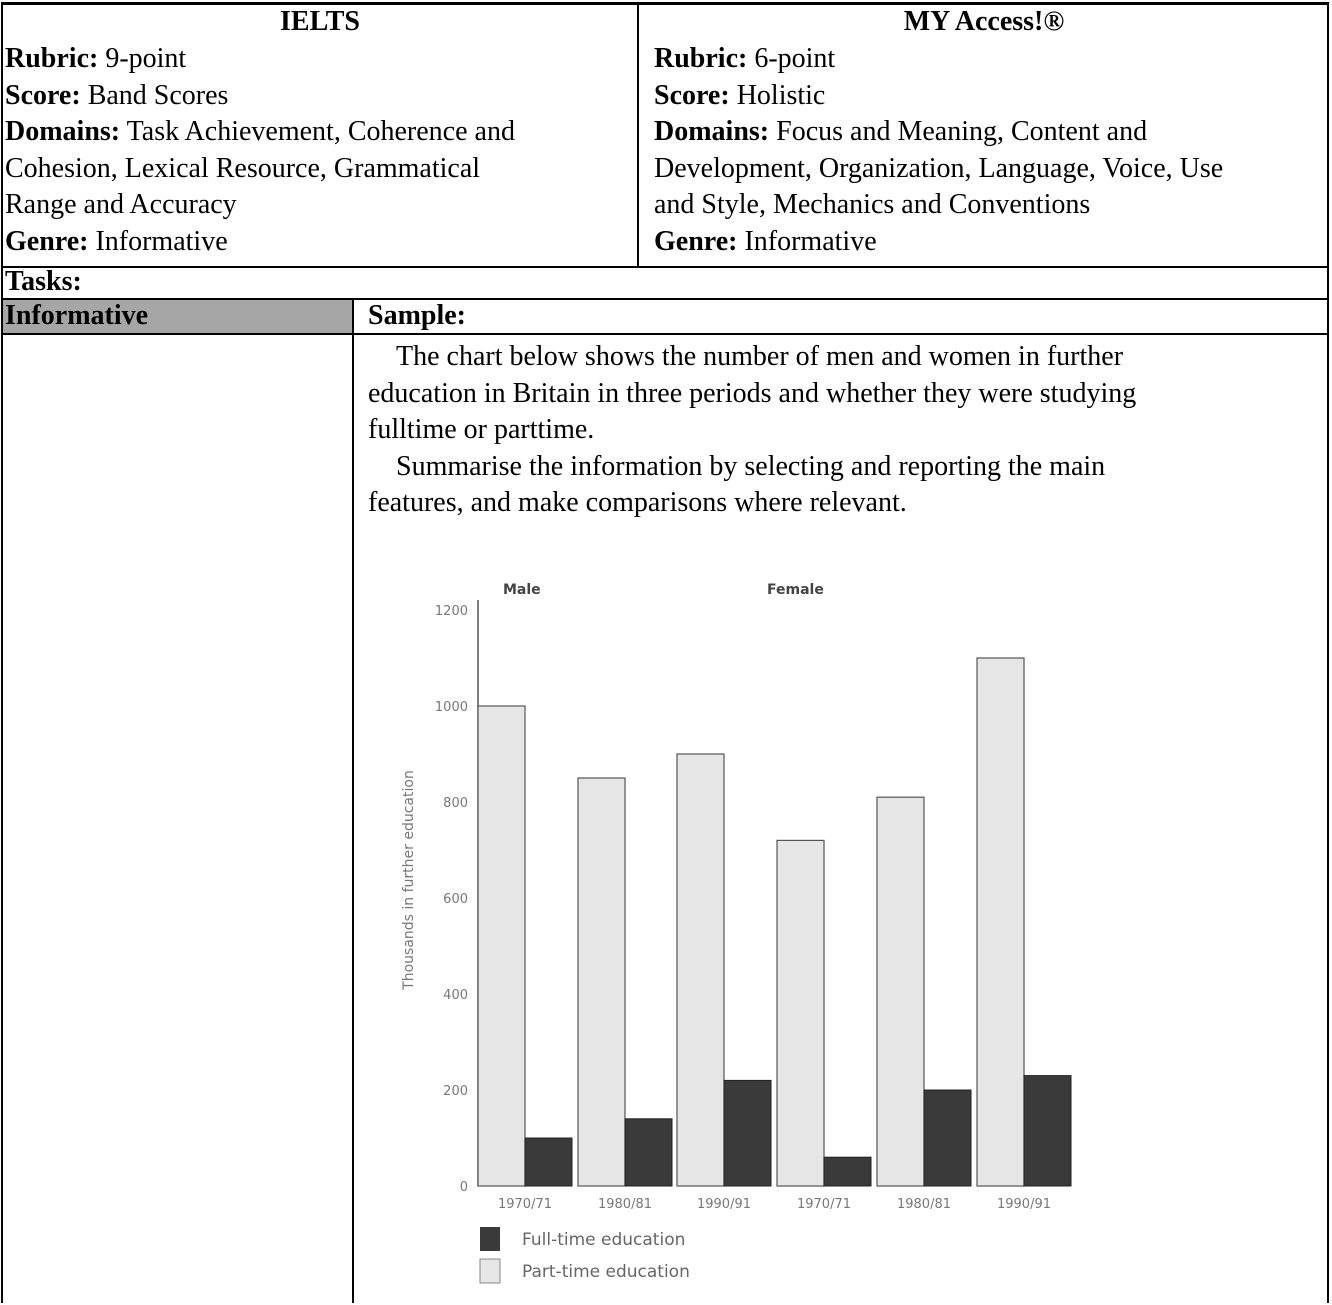  Describe the element at coordinates (765, 241) in the screenshot. I see `myaccess-genre: Genre: Informative` at that location.